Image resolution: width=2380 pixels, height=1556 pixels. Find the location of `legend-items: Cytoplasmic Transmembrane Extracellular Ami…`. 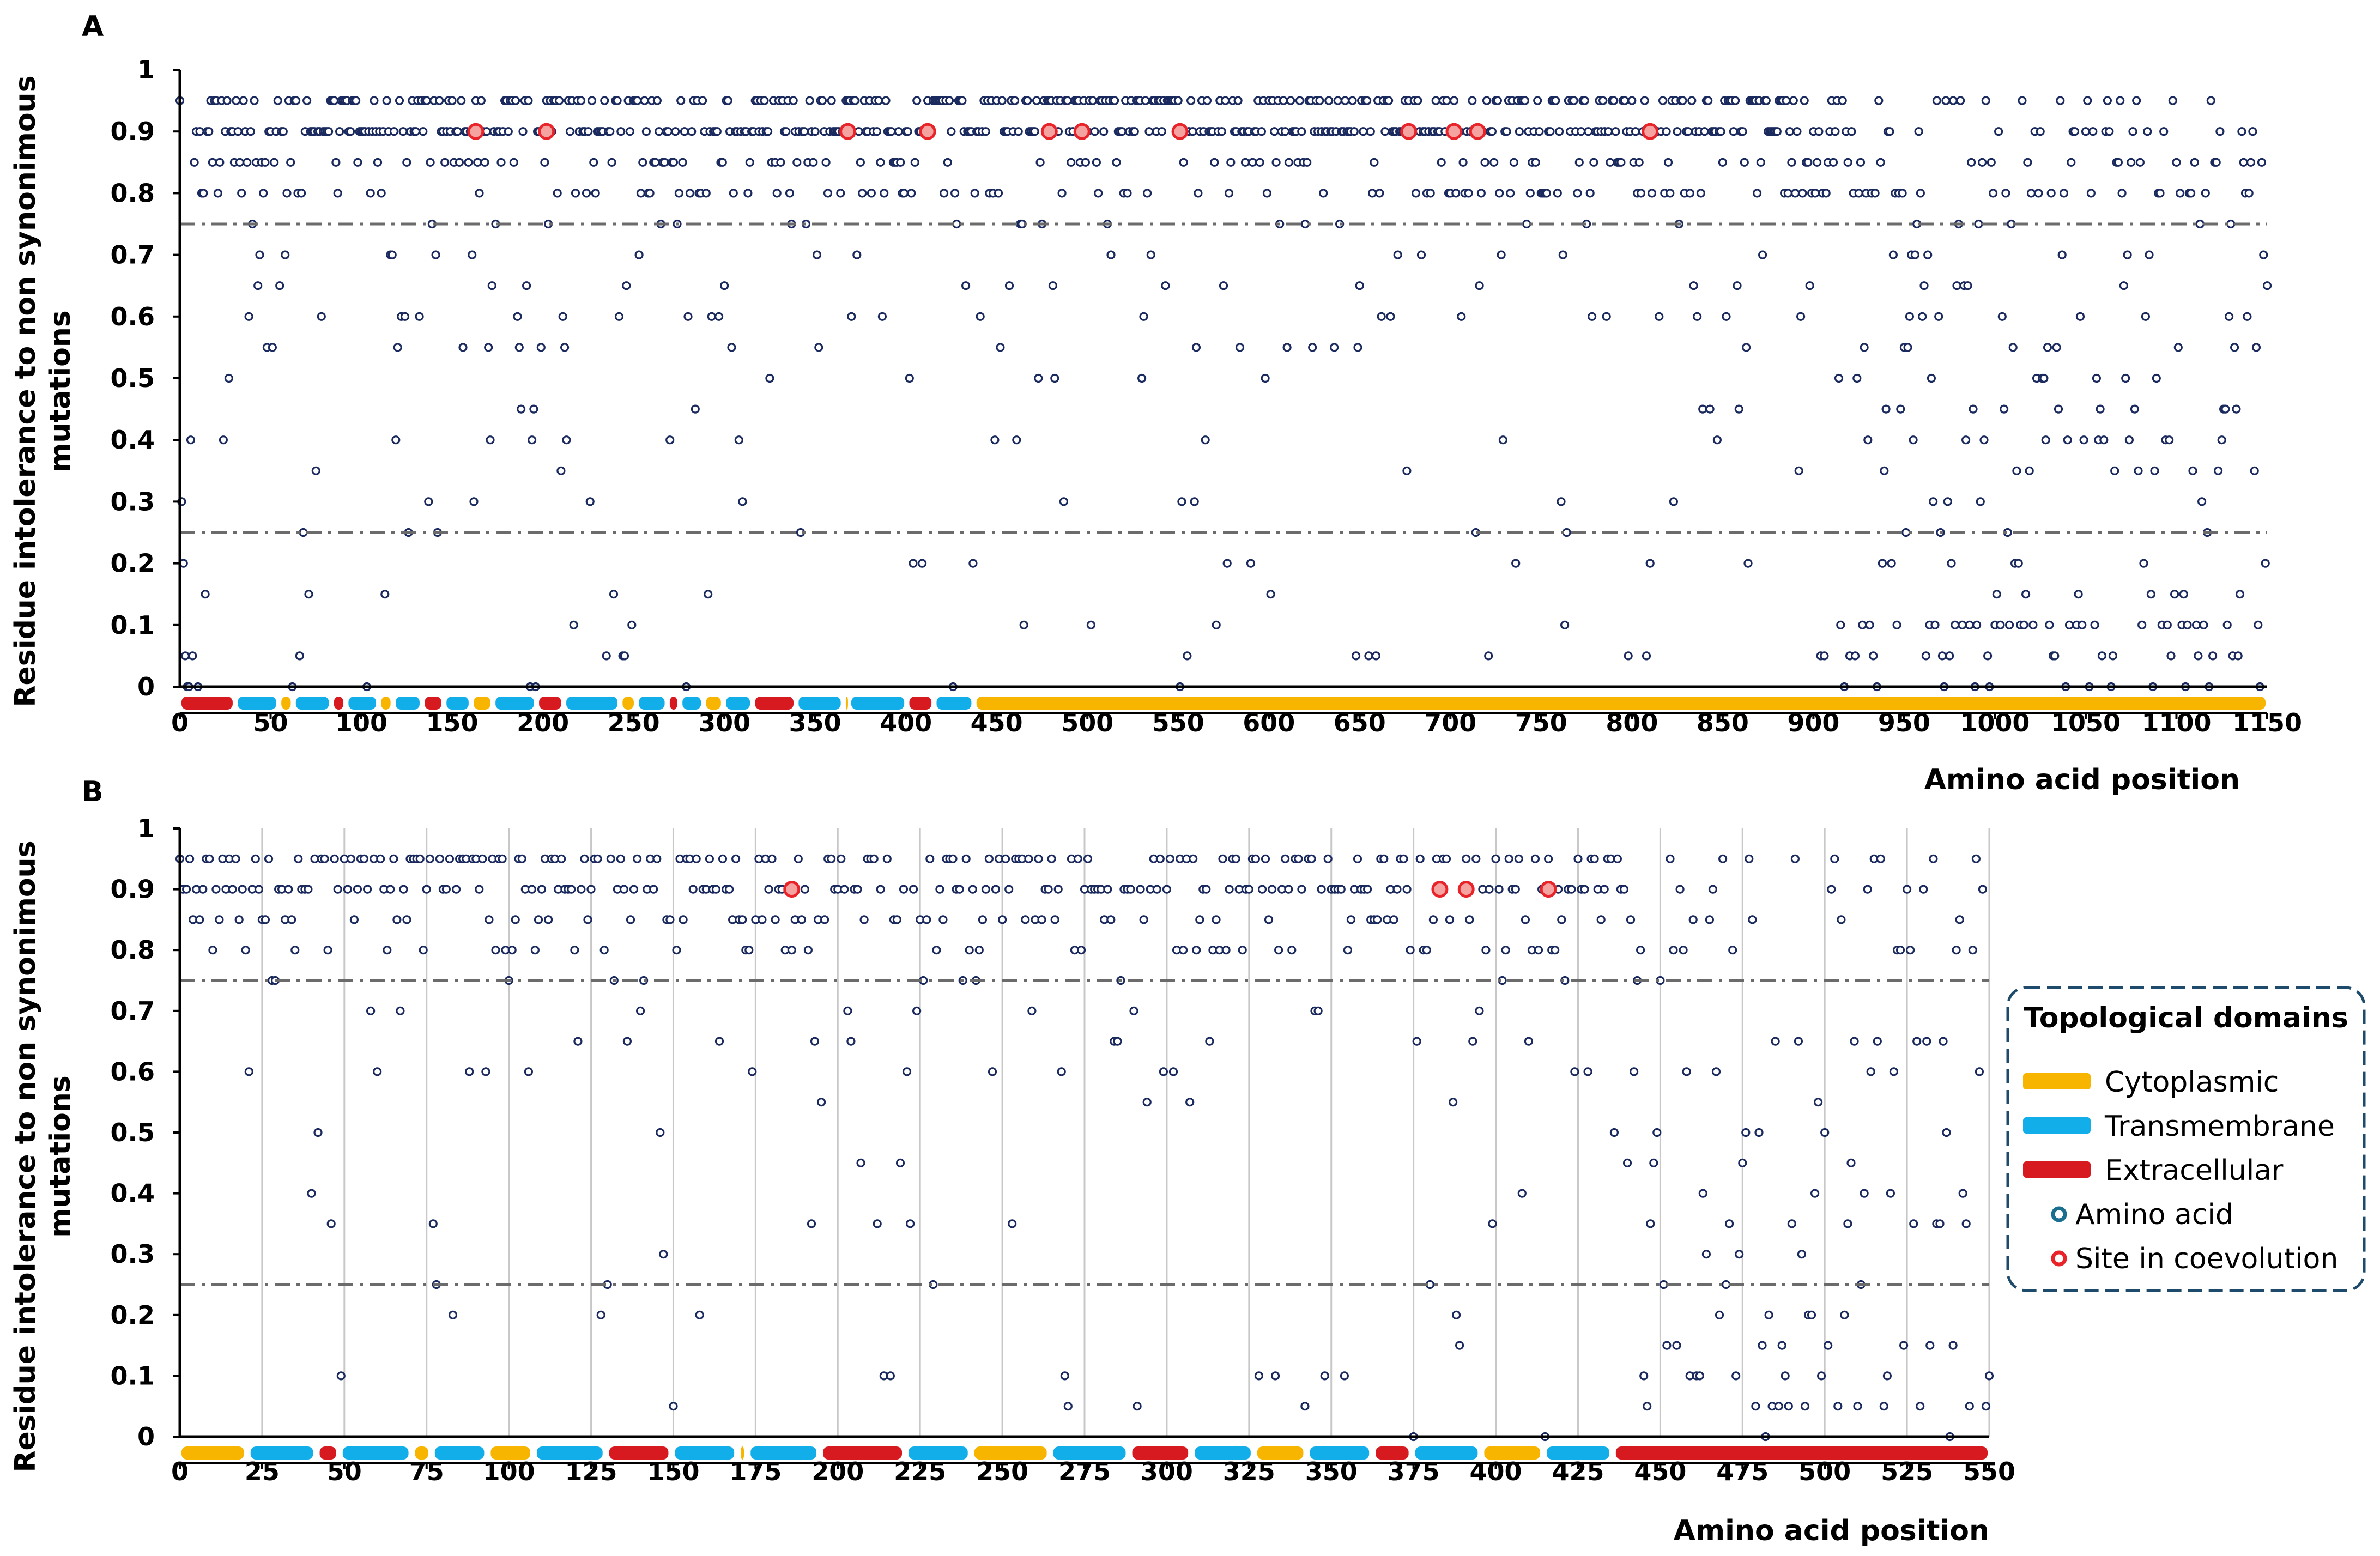

legend-items: Cytoplasmic Transmembrane Extracellular Ami… is located at coordinates (2180, 1170).